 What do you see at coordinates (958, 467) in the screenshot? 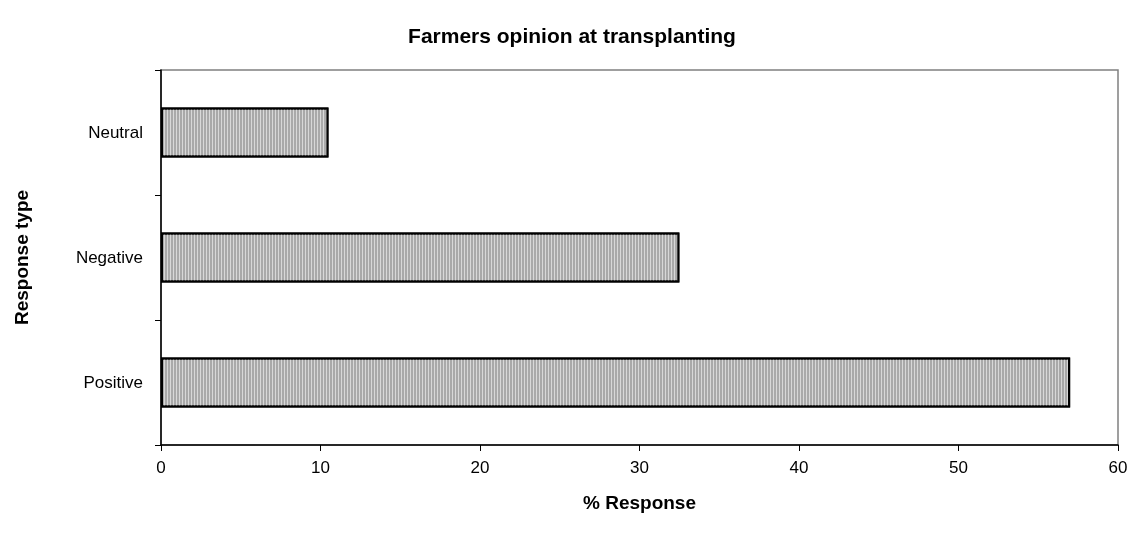
I see `x-tick-label: 50` at bounding box center [958, 467].